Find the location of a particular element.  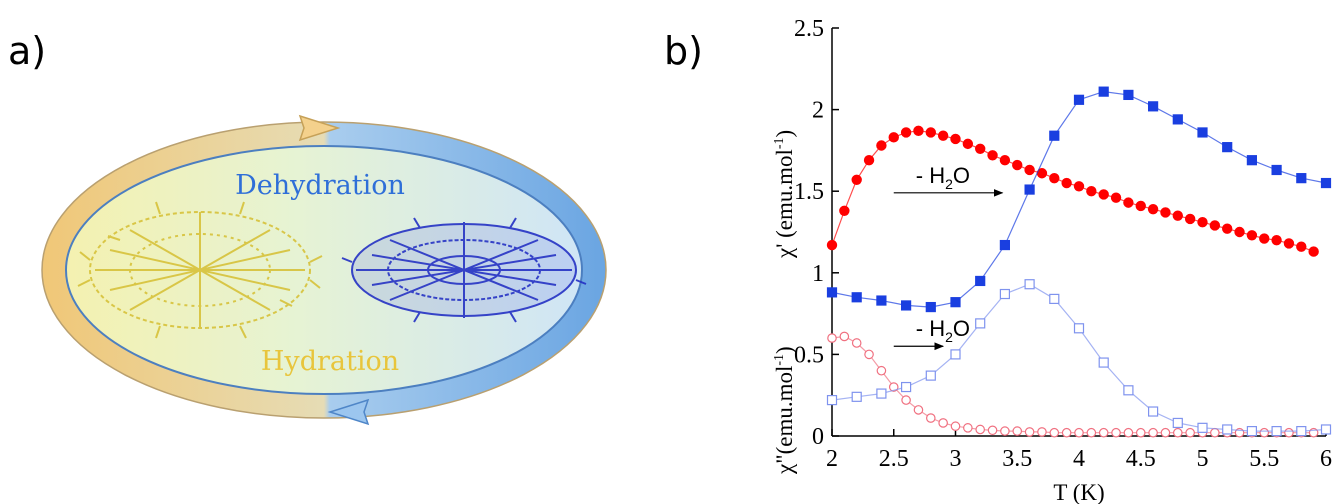

y-tick-label: 0 is located at coordinates (818, 437).